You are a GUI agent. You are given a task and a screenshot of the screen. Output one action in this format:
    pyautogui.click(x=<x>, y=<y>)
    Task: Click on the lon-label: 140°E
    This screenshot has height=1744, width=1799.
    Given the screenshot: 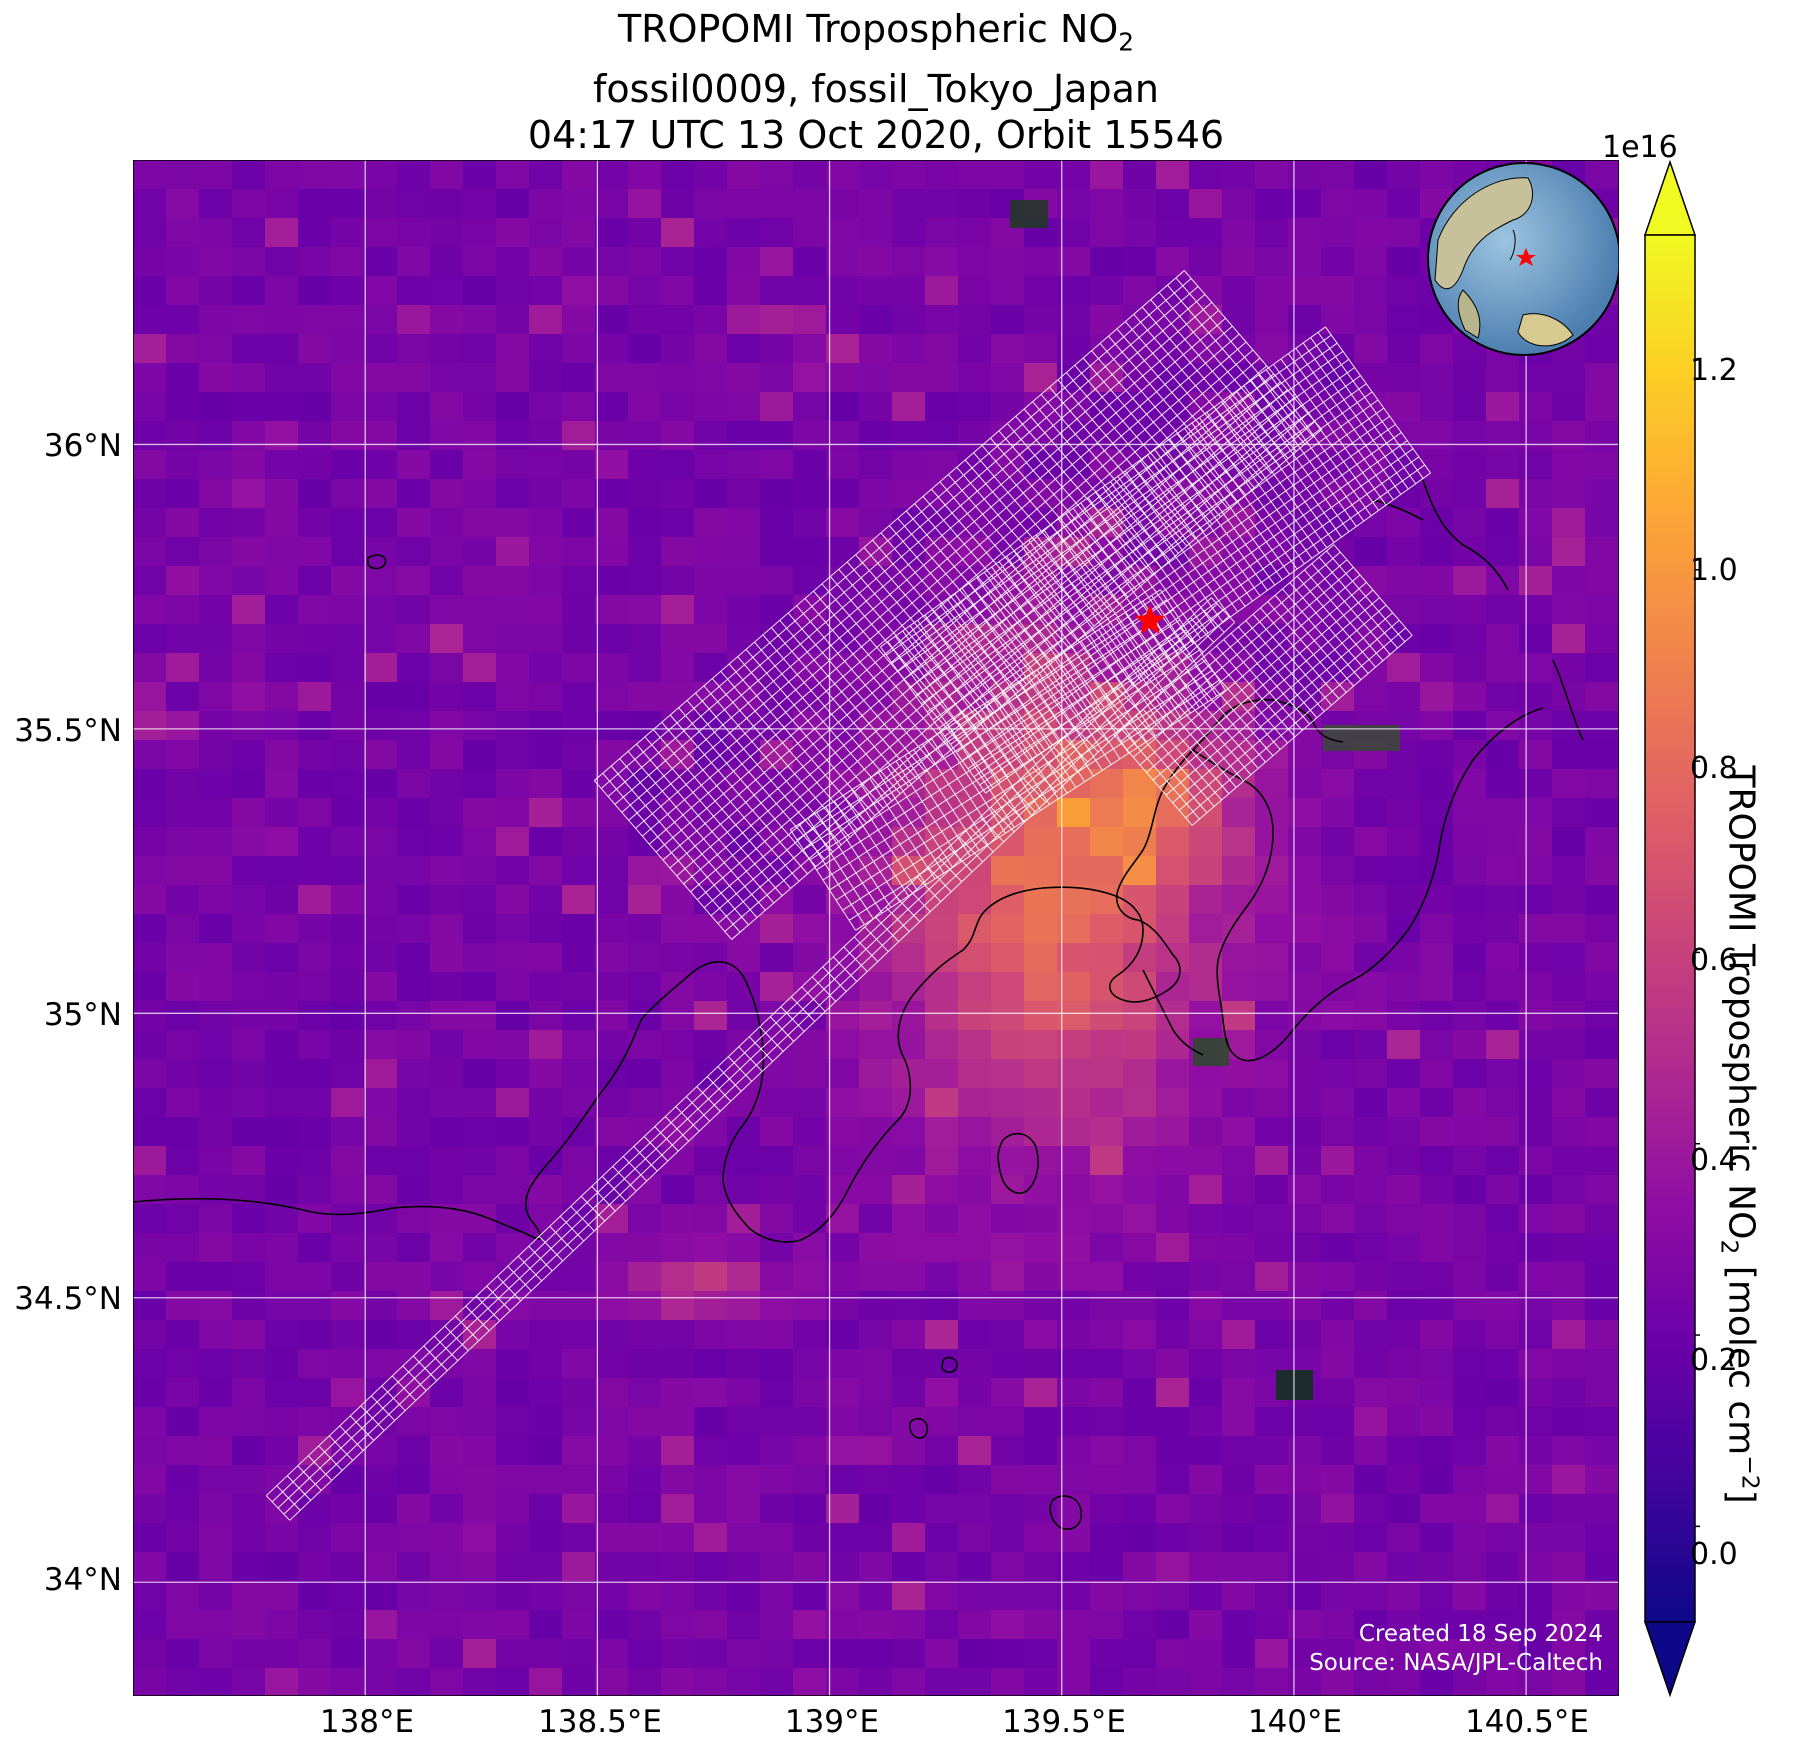 What is the action you would take?
    pyautogui.click(x=1295, y=1722)
    